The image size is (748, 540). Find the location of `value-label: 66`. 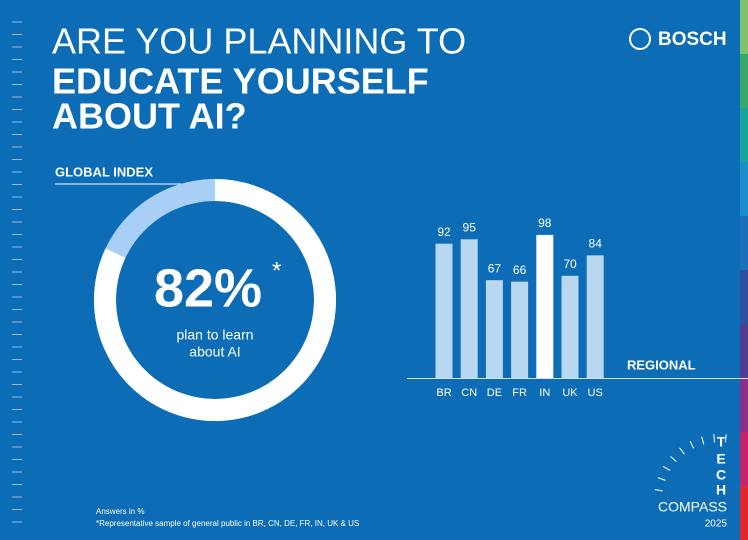

value-label: 66 is located at coordinates (520, 270).